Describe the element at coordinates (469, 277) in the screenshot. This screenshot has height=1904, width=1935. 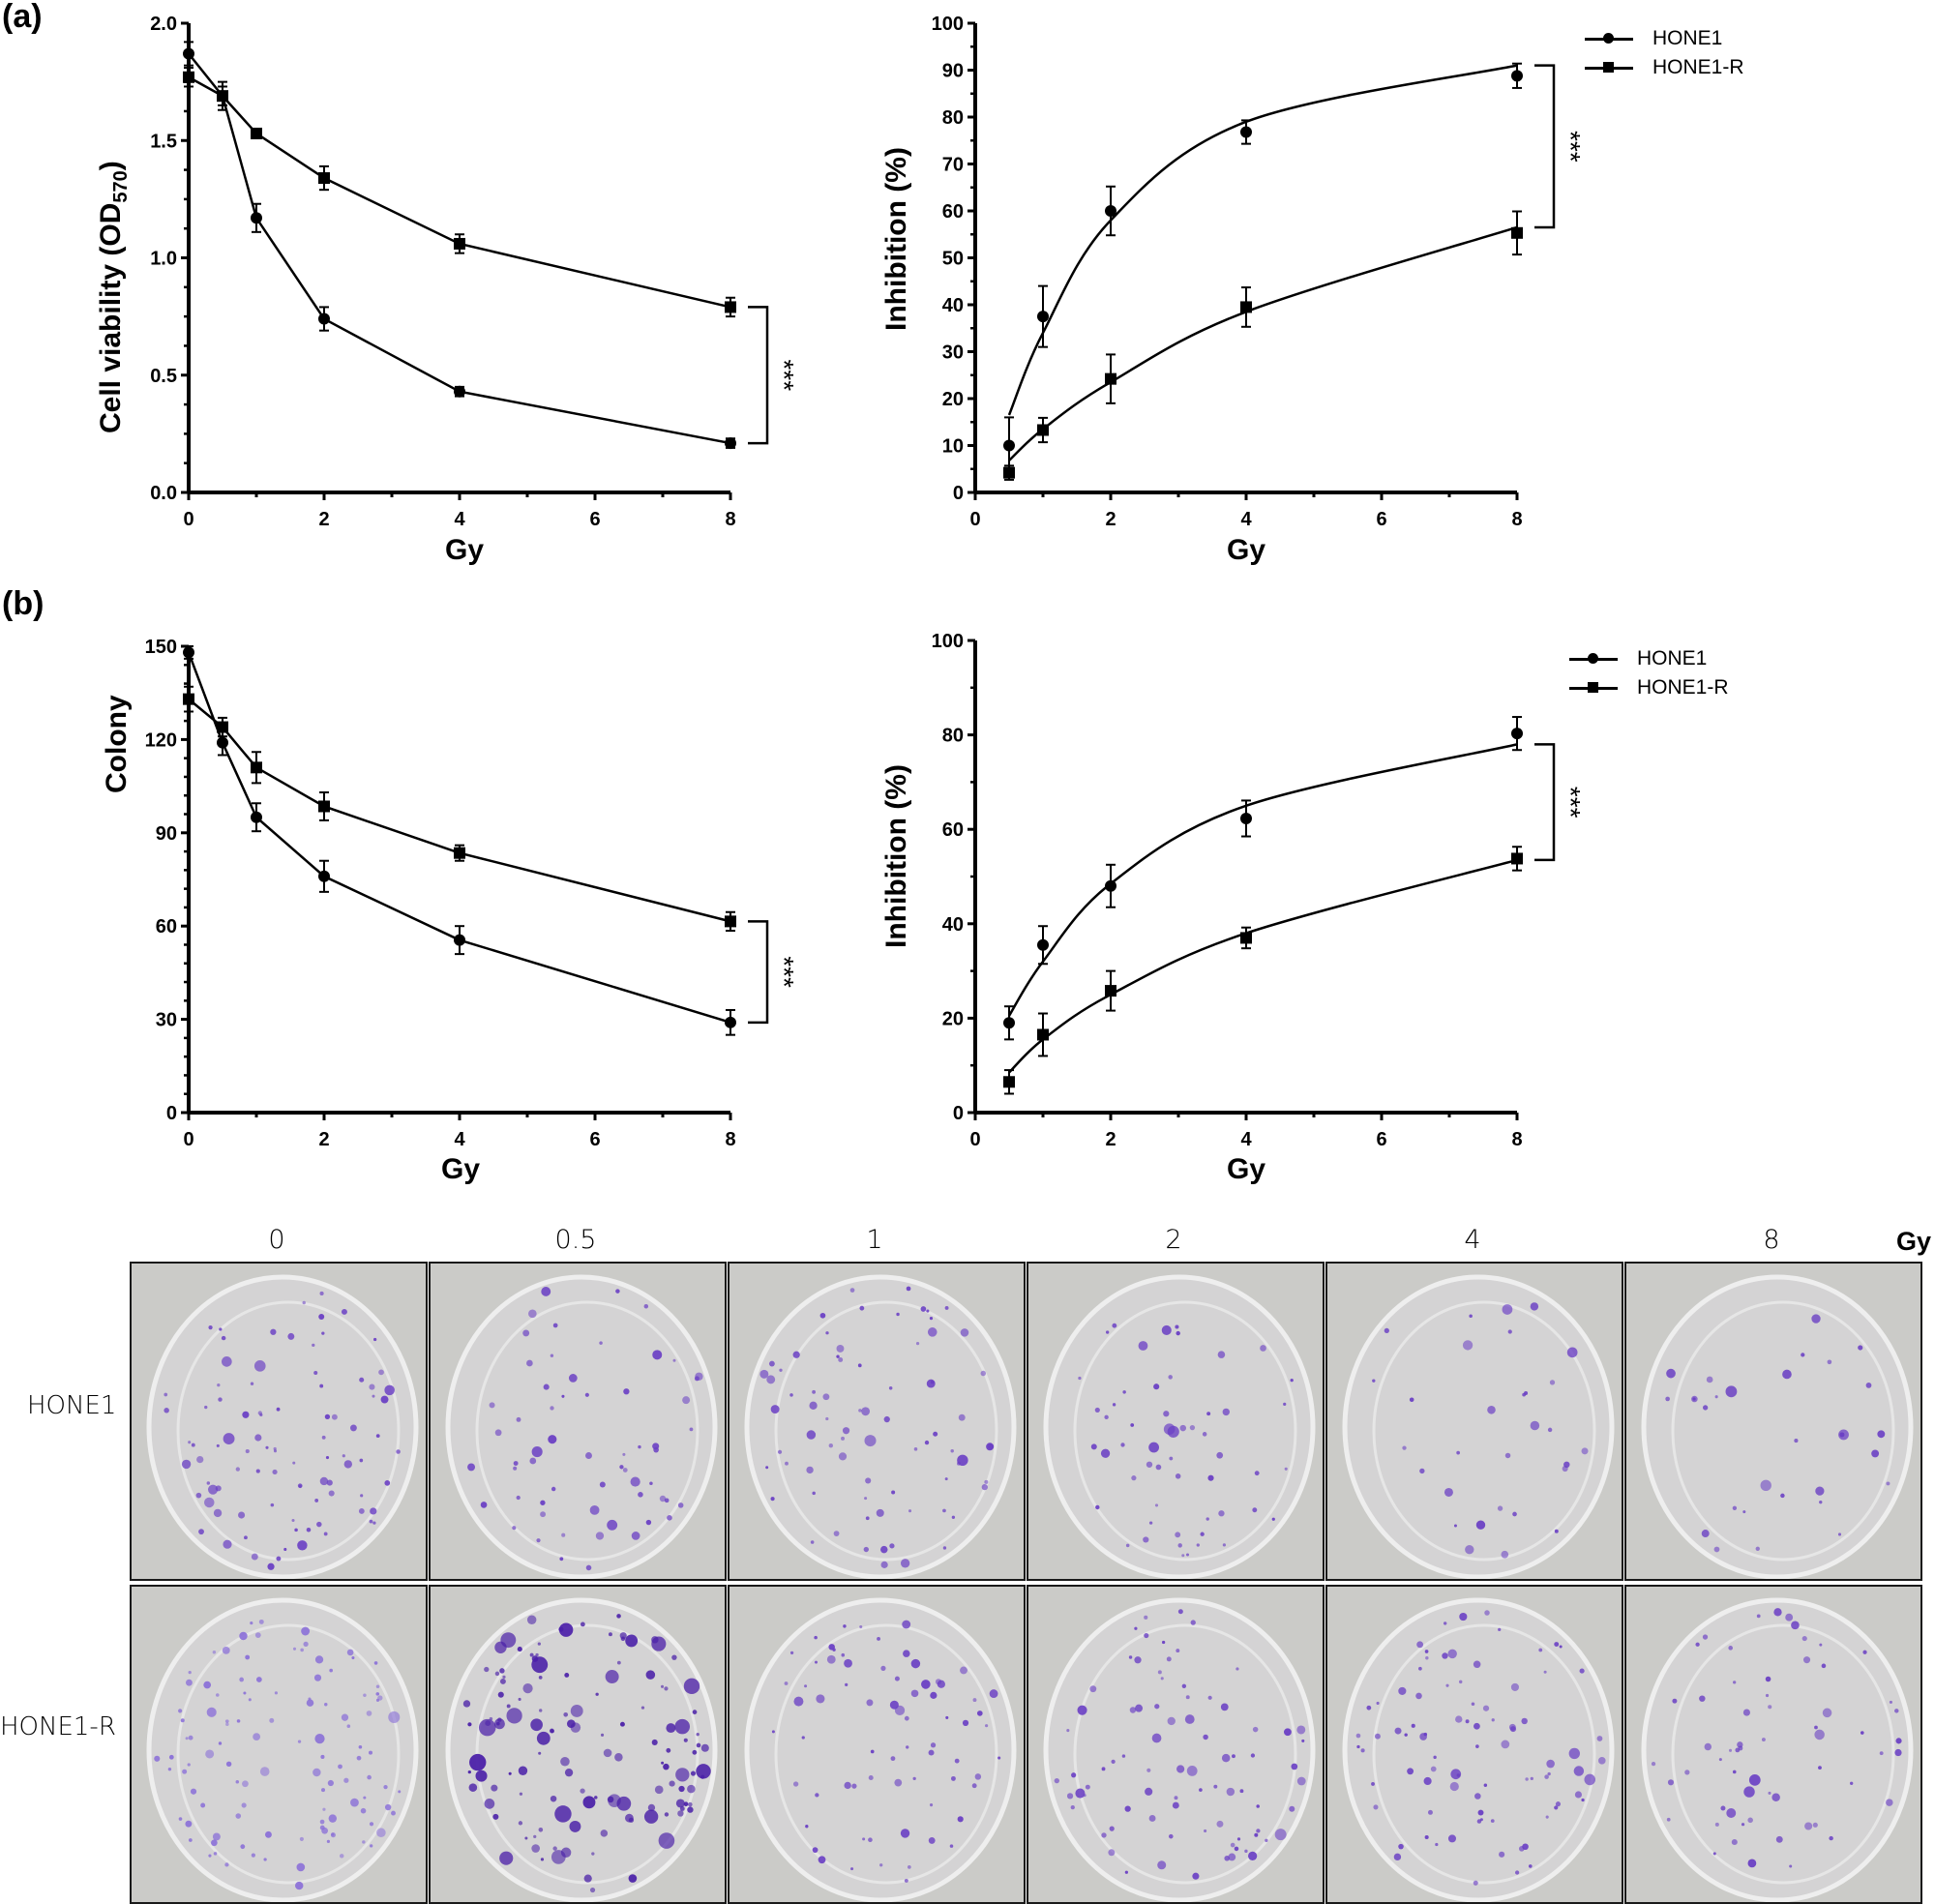
I see `chart-cell-viability: 0.0 0.5 1.0 1.5 2.0 0 2 4 6 8 ***` at that location.